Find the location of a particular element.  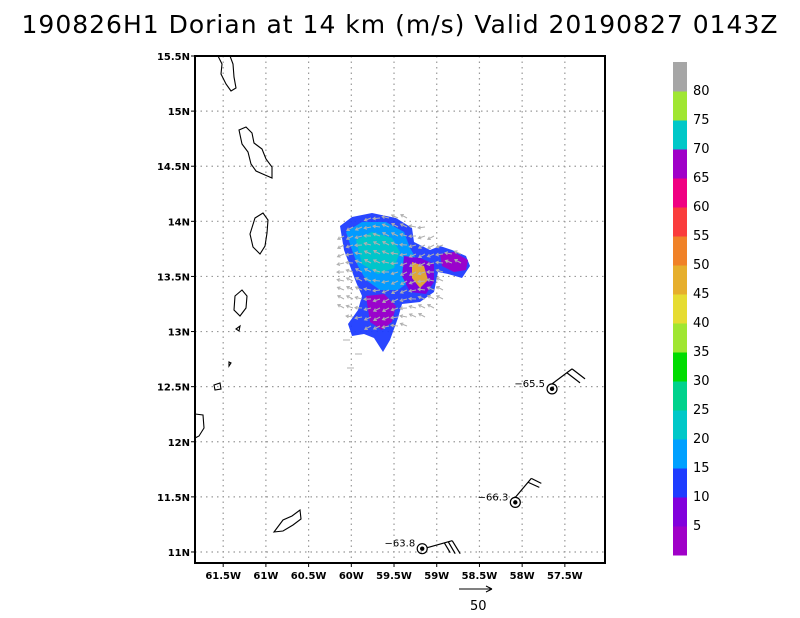

y-tick-label: 13N is located at coordinates (179, 333).